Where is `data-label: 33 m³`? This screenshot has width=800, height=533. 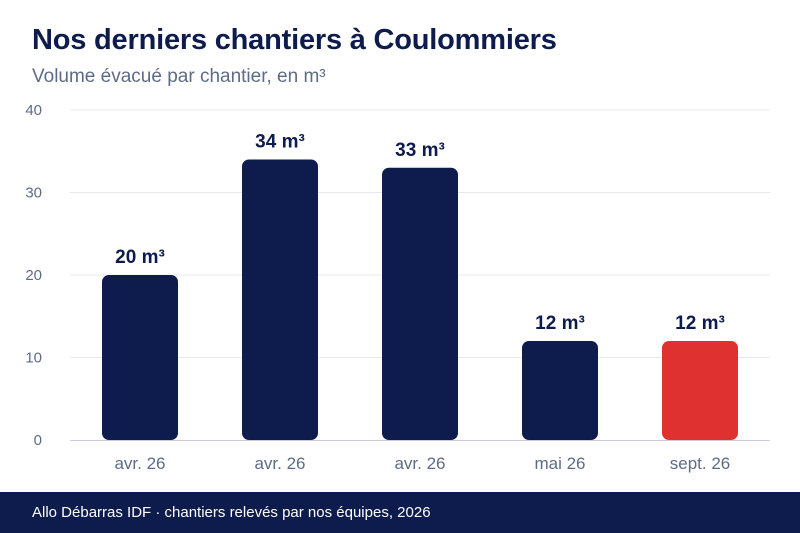
data-label: 33 m³ is located at coordinates (420, 150).